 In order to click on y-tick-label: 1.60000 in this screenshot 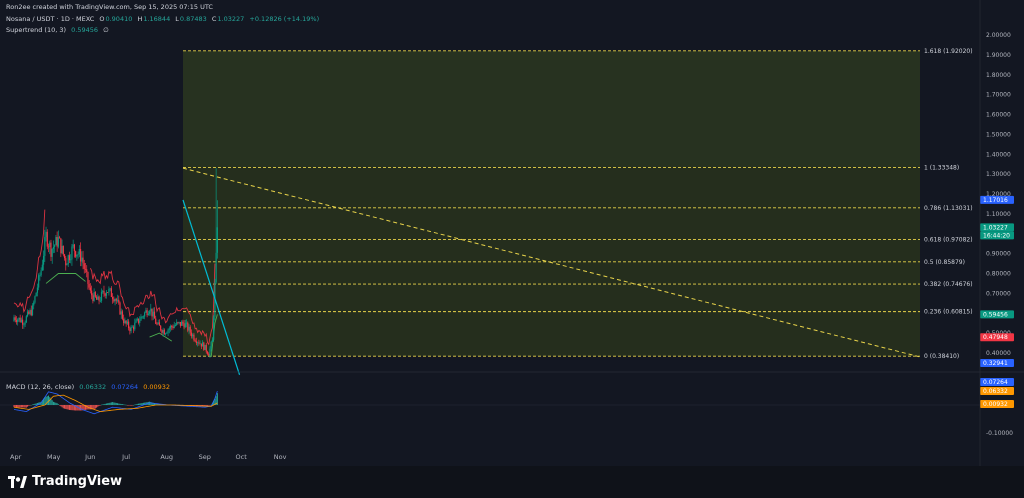, I will do `click(998, 115)`.